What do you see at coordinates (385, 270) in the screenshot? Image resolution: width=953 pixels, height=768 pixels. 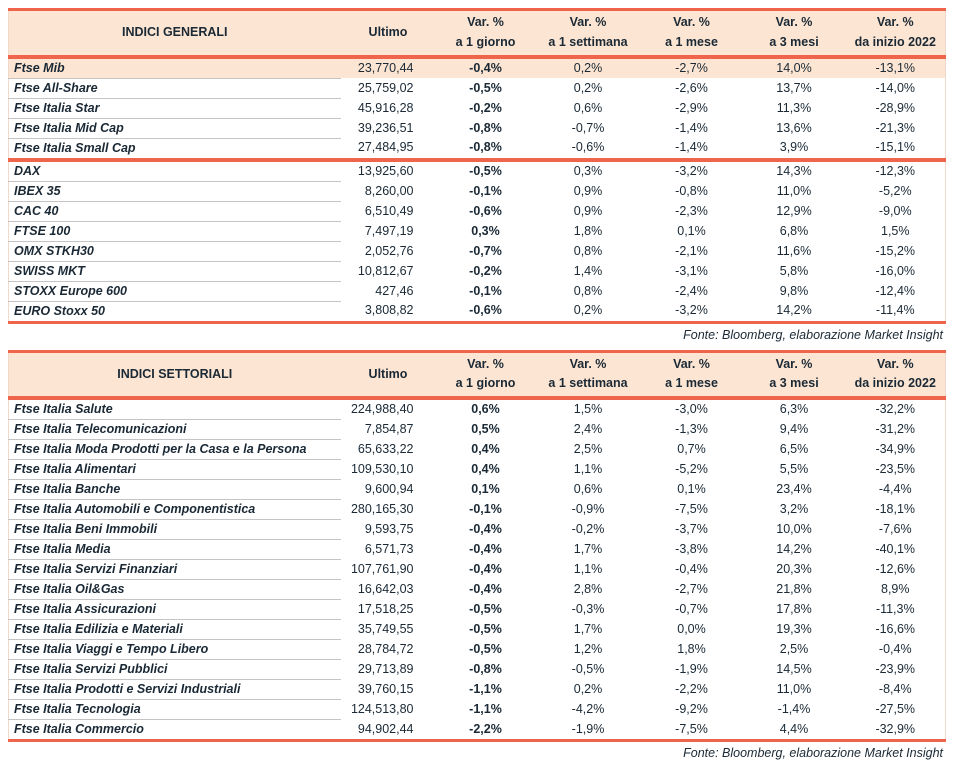 I see `ultimo-value: 10,812,67` at bounding box center [385, 270].